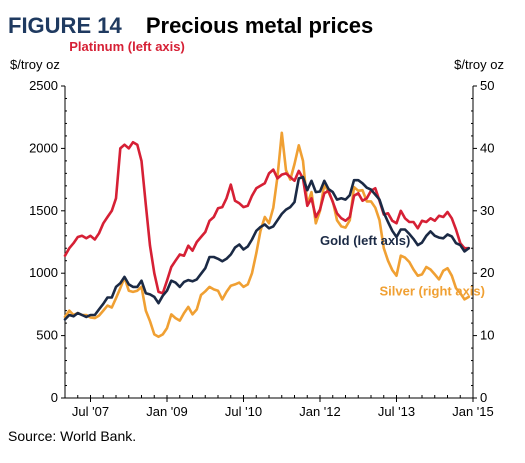  Describe the element at coordinates (473, 411) in the screenshot. I see `x-axis-tick-label: Jan '15` at that location.